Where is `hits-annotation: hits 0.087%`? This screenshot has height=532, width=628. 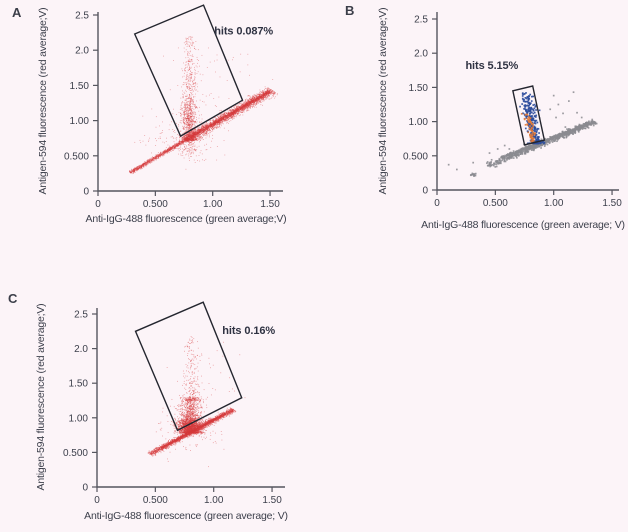
hits-annotation: hits 0.087% is located at coordinates (243, 31).